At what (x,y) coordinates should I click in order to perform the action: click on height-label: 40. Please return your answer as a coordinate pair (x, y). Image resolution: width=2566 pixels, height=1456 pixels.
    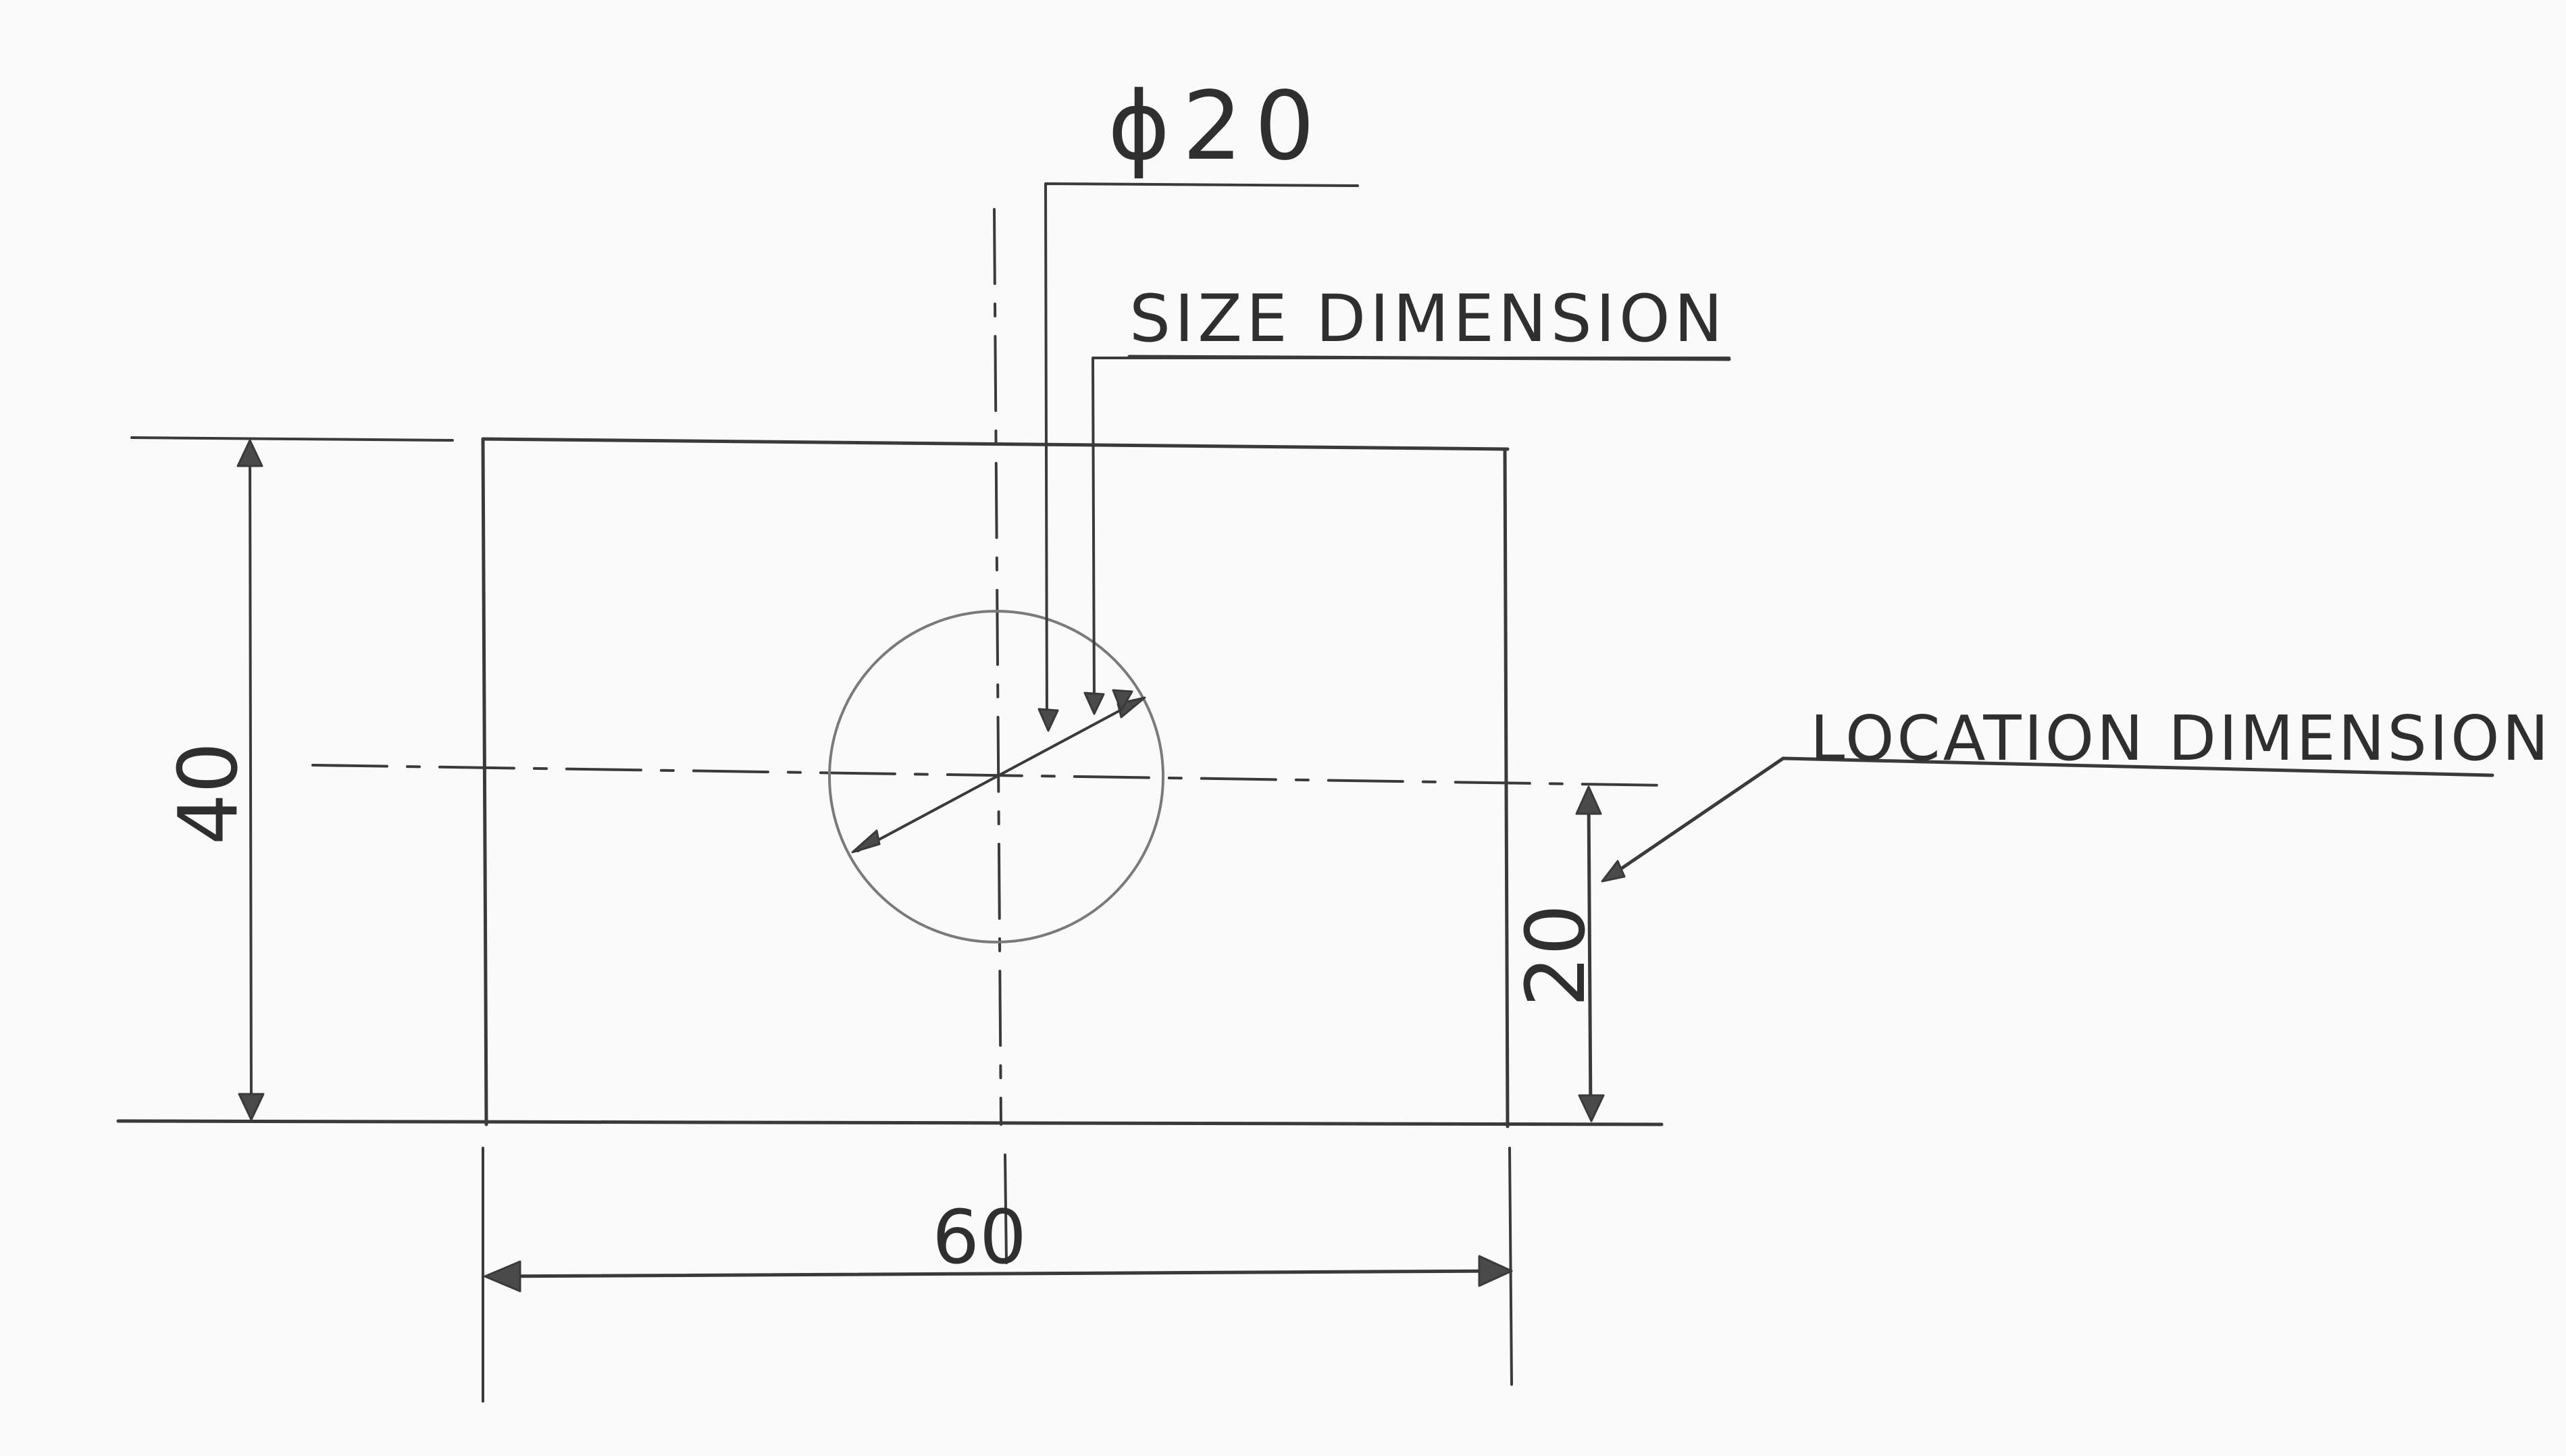
    Looking at the image, I should click on (209, 794).